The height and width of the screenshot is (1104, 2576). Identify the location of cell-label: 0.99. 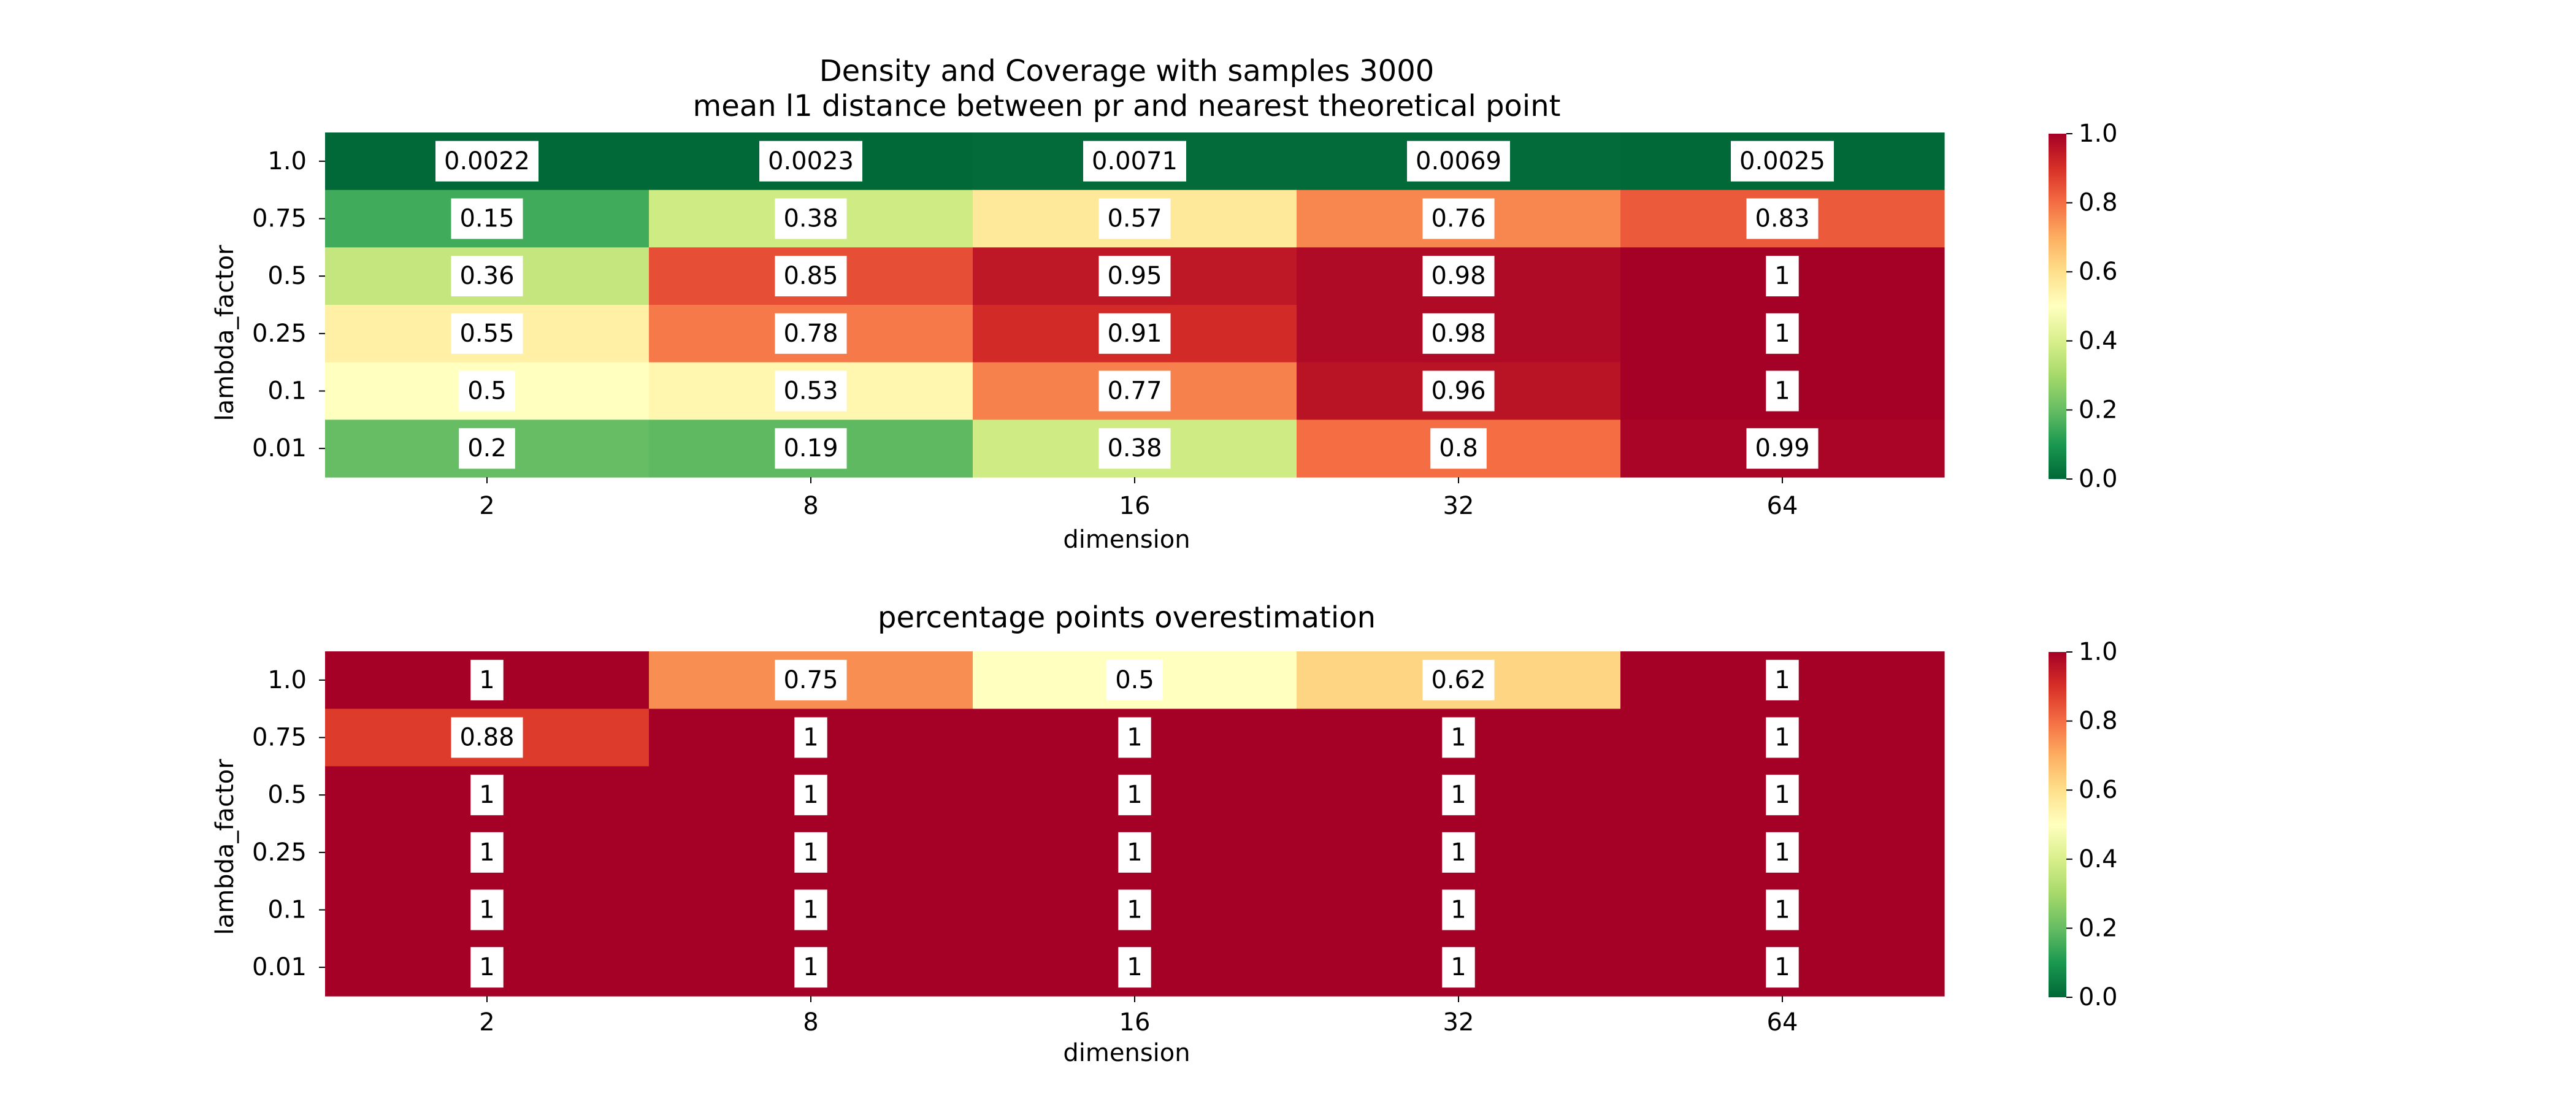
(1782, 448).